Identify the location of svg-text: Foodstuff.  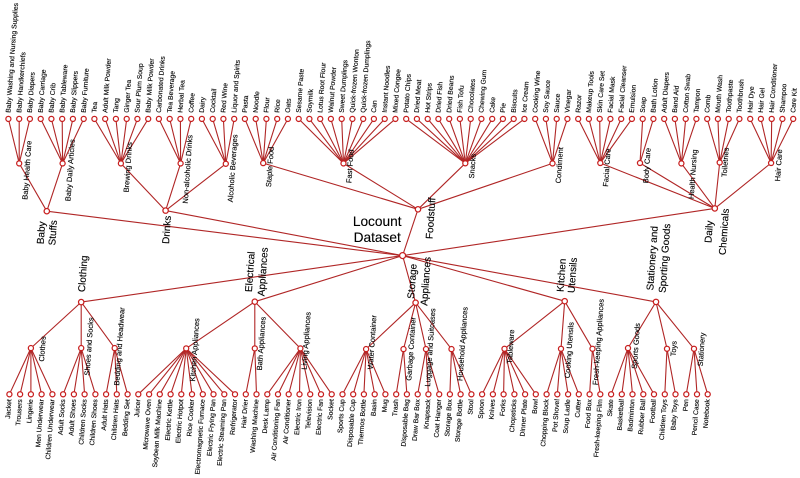
(432, 218).